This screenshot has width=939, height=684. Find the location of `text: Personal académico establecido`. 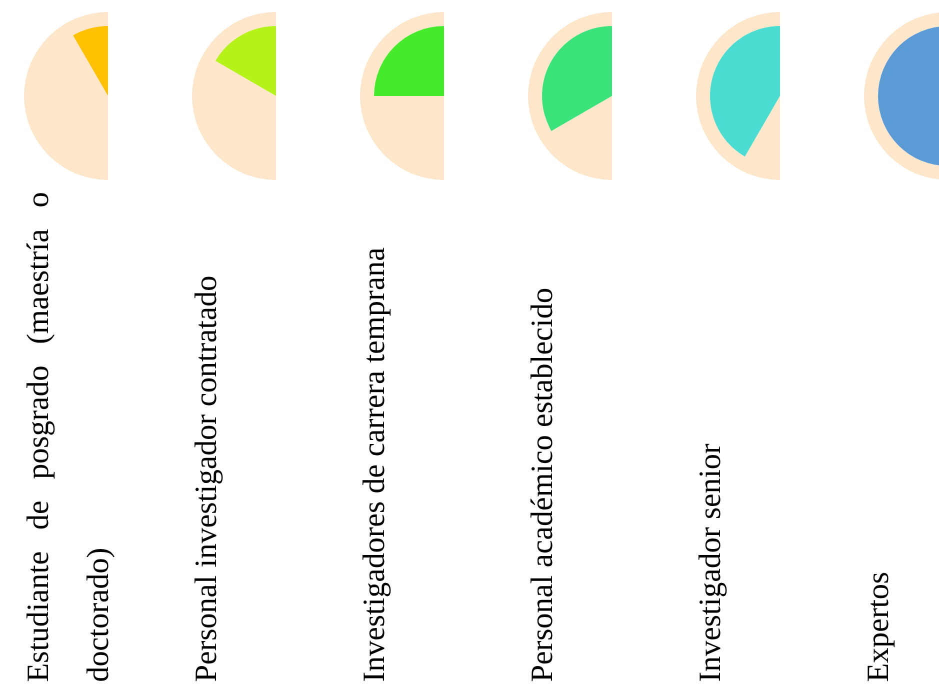

text: Personal académico establecido is located at coordinates (541, 484).